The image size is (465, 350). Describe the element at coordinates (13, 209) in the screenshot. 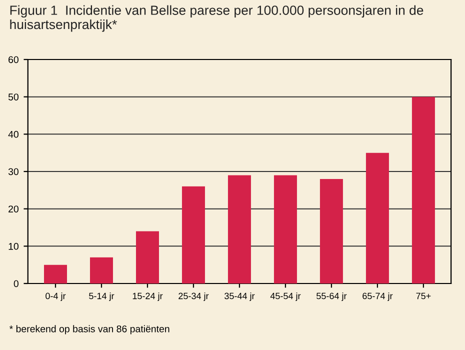

I see `y-tick-label: 20` at that location.